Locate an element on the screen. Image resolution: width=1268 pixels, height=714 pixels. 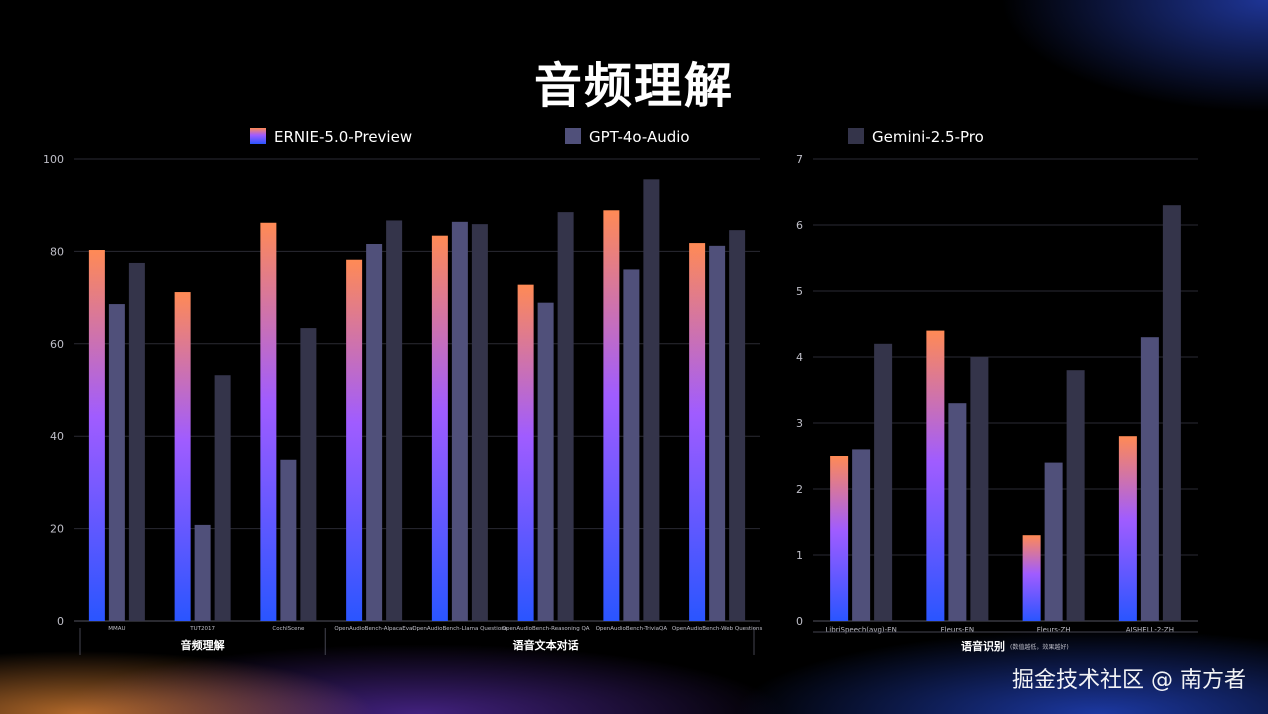
x-tick-label: Fleurs-ZH is located at coordinates (1054, 630).